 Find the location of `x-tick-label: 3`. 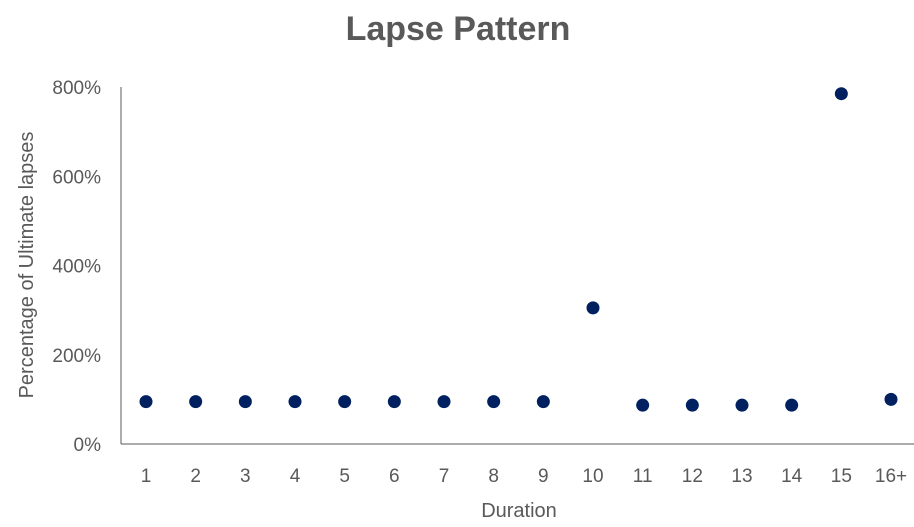

x-tick-label: 3 is located at coordinates (245, 476).